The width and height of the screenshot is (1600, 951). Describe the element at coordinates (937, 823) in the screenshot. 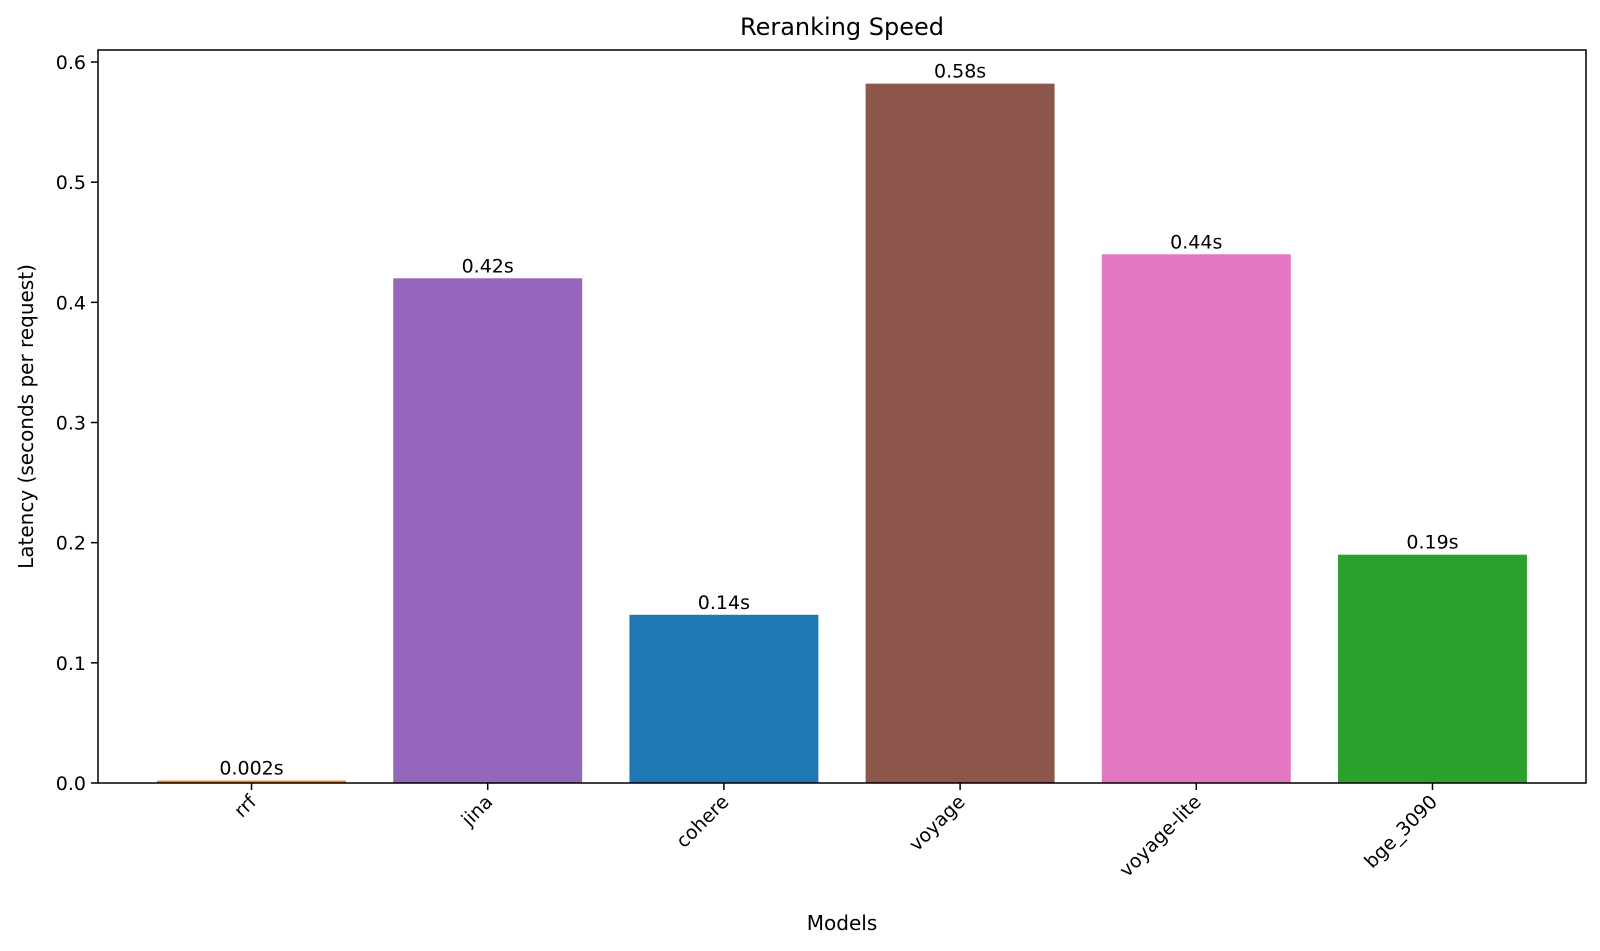

I see `x-tick-label-voyage: voyage` at that location.